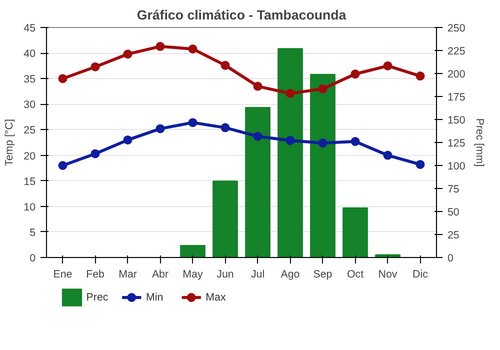 This screenshot has height=350, width=500. I want to click on y-tick-label: 35, so click(30, 80).